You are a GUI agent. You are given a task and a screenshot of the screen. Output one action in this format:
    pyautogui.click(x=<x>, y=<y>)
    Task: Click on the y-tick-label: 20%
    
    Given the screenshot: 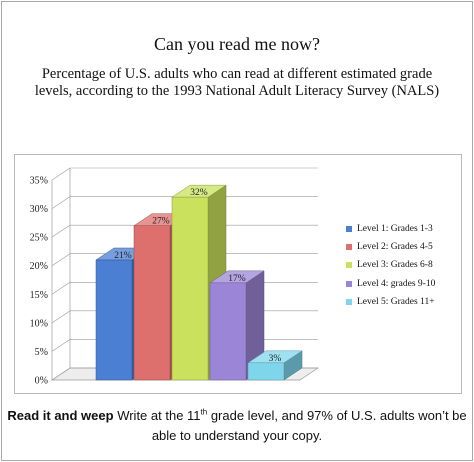 What is the action you would take?
    pyautogui.click(x=39, y=266)
    